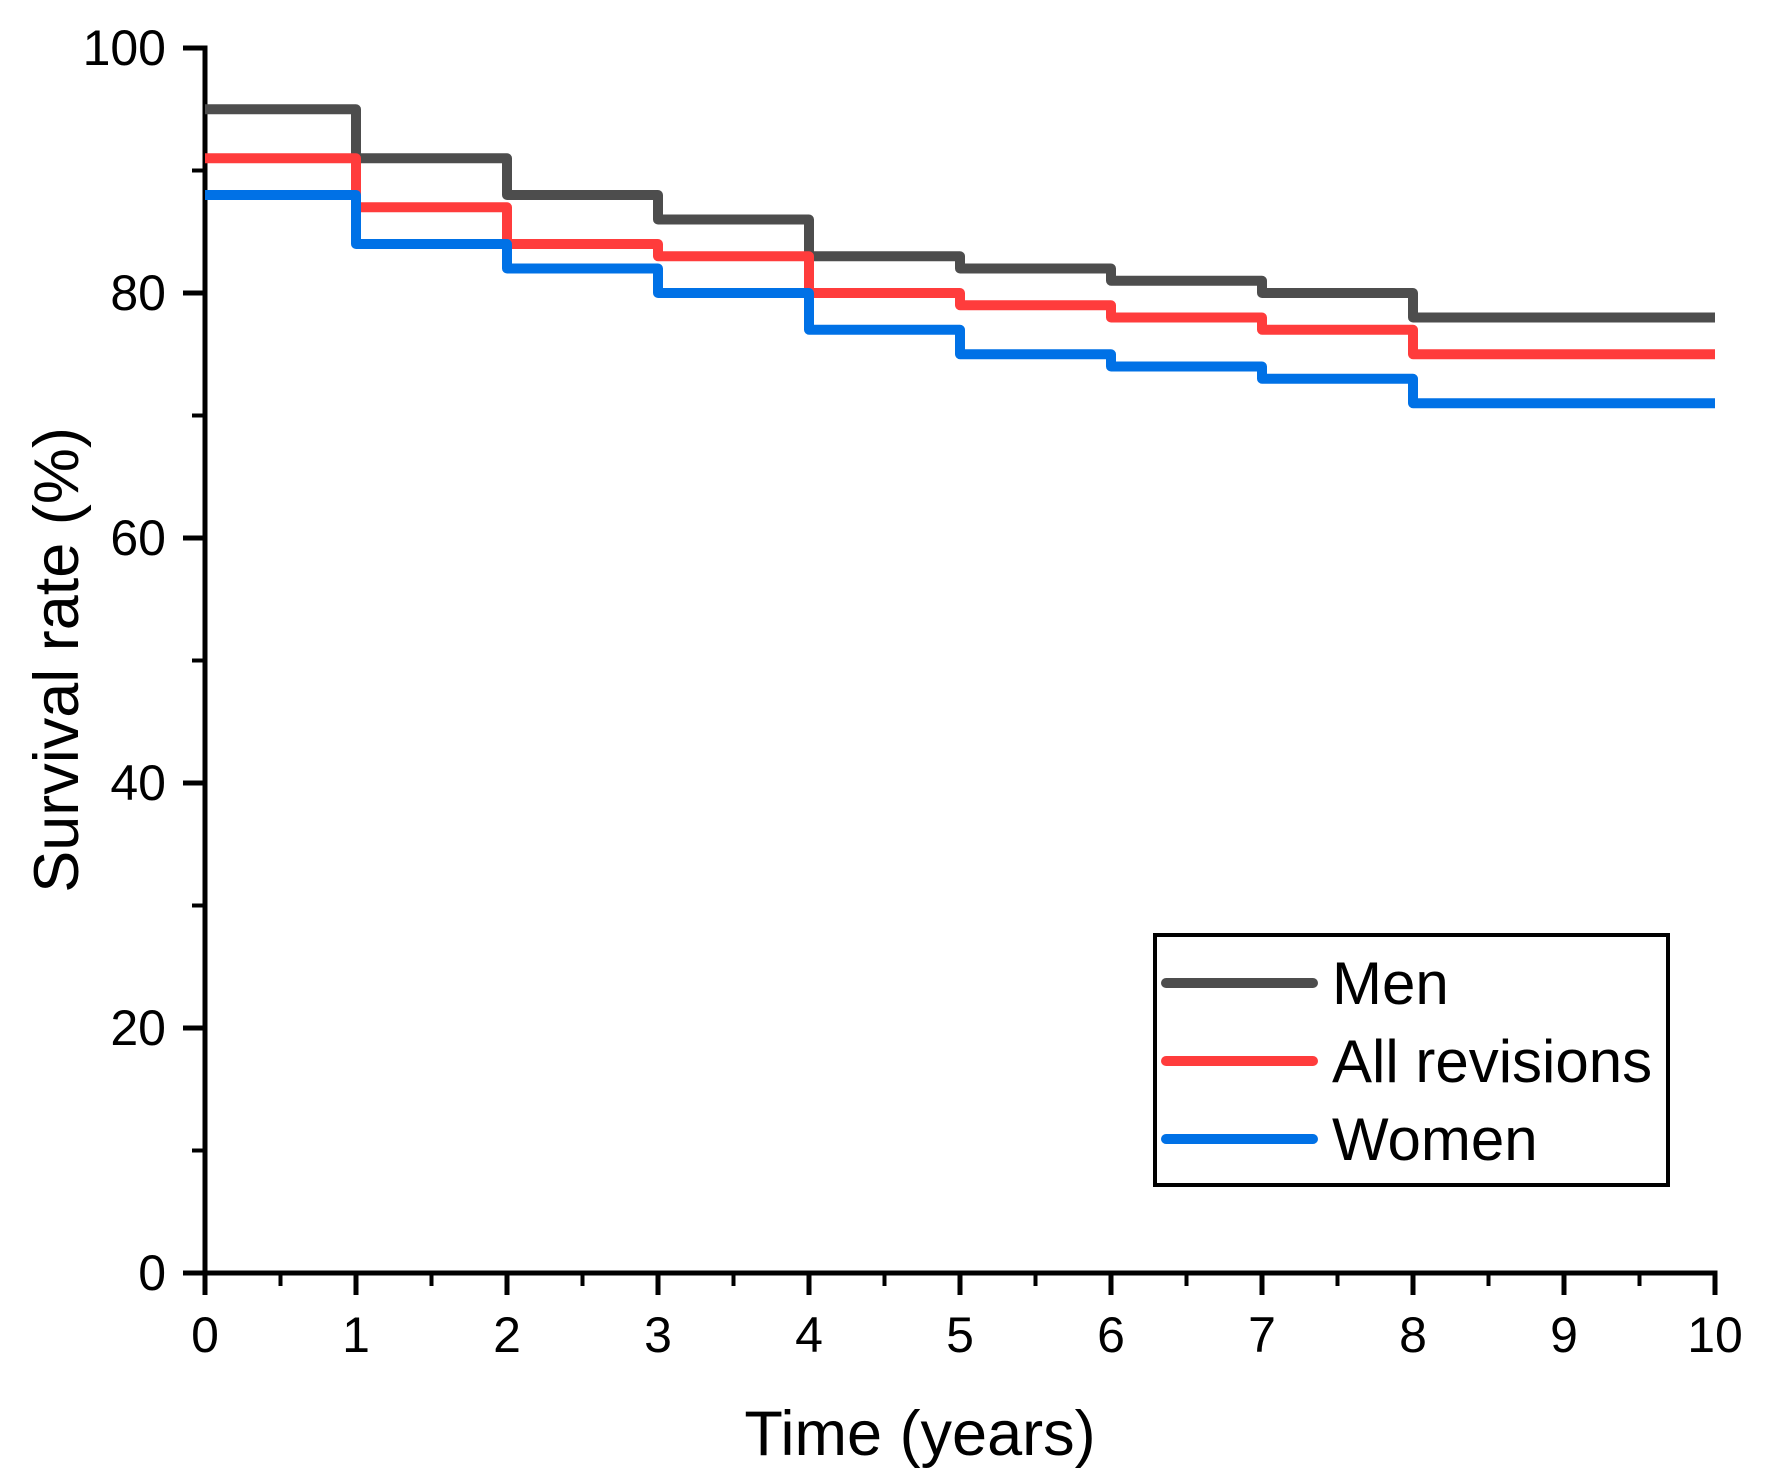  What do you see at coordinates (1111, 1335) in the screenshot?
I see `x-axis-tick-label: 6` at bounding box center [1111, 1335].